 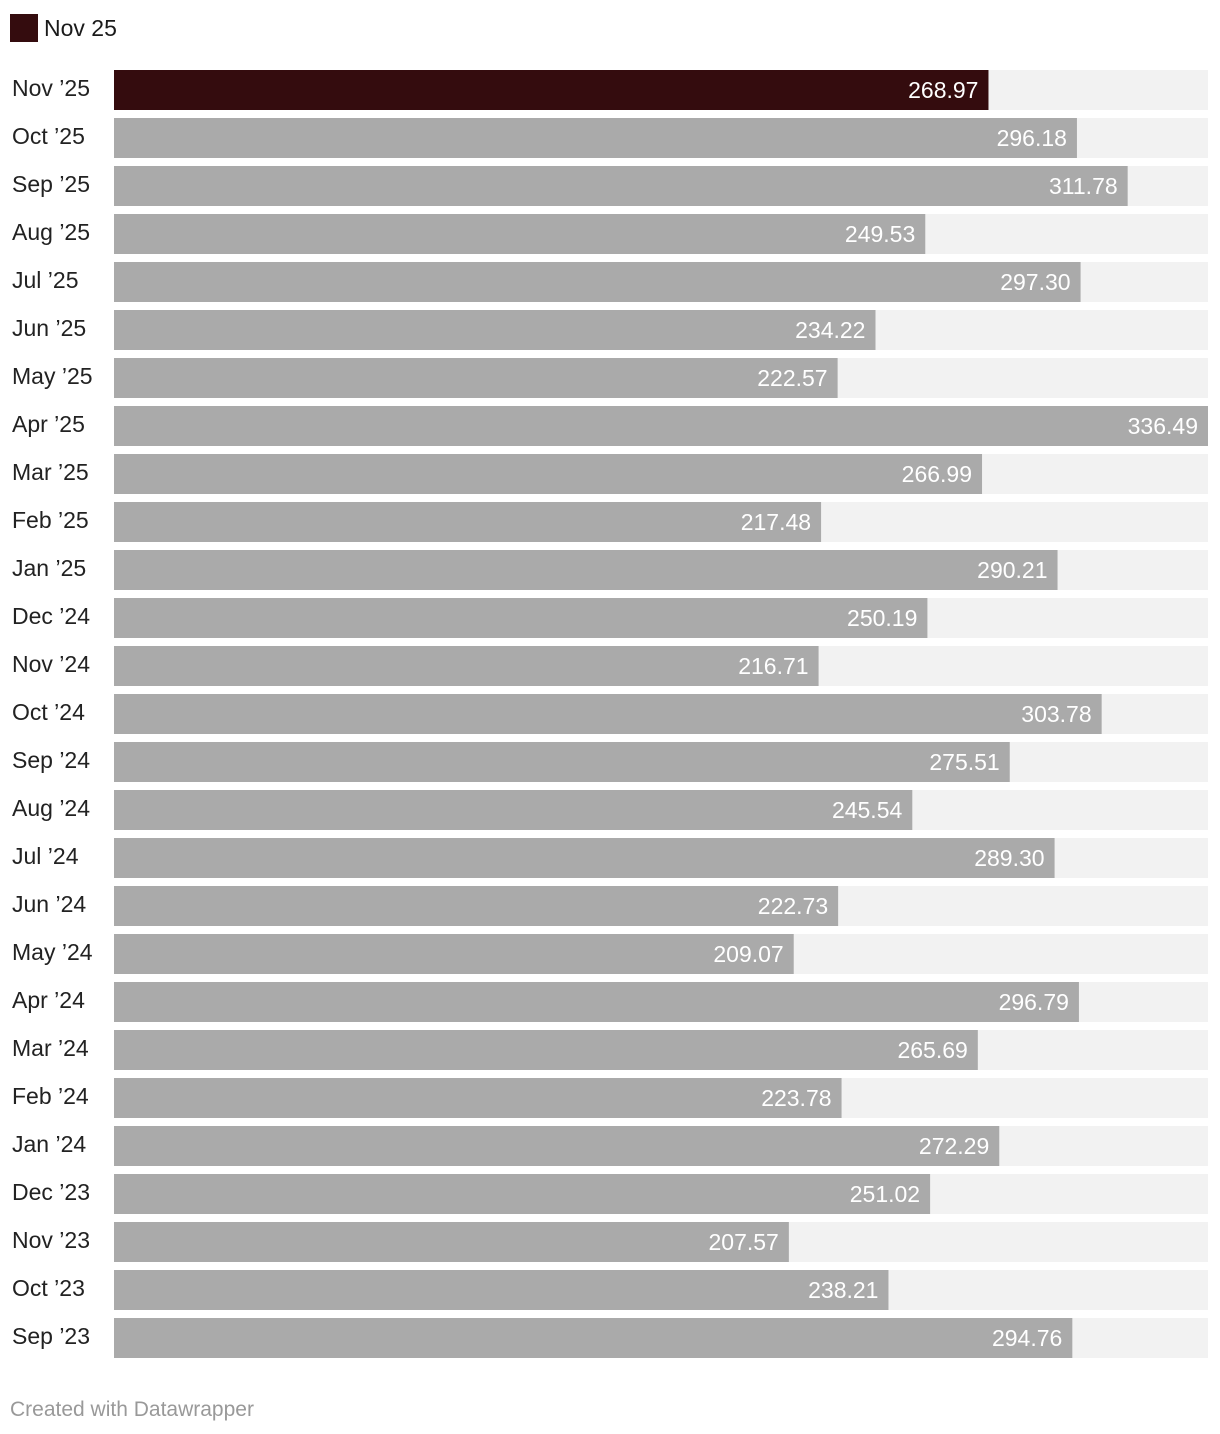 I want to click on value-label: 266.99, so click(x=937, y=474).